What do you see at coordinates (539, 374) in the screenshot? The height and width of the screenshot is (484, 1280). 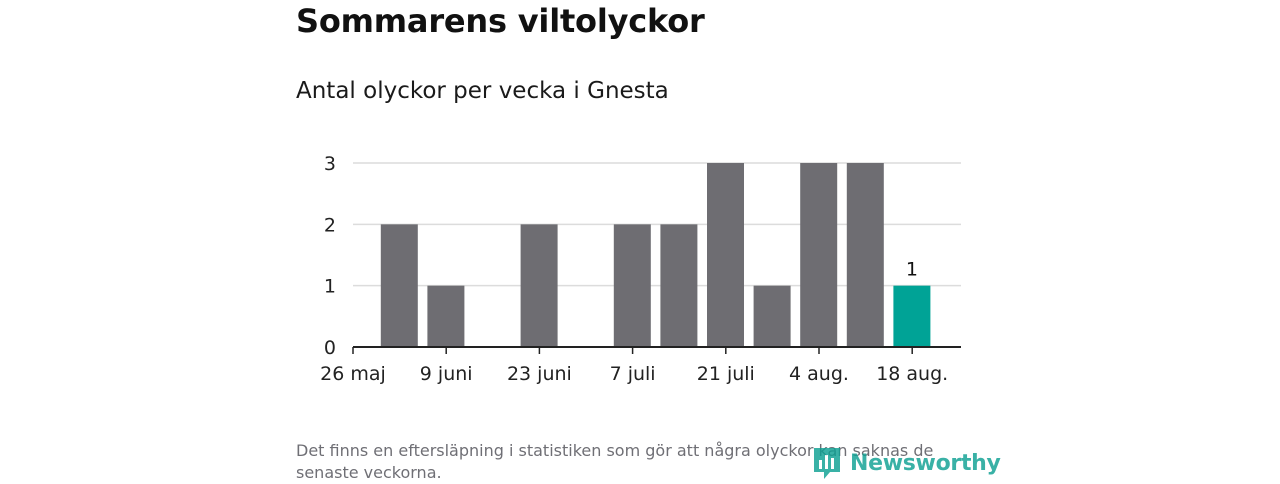 I see `x-tick-label: 23 juni` at bounding box center [539, 374].